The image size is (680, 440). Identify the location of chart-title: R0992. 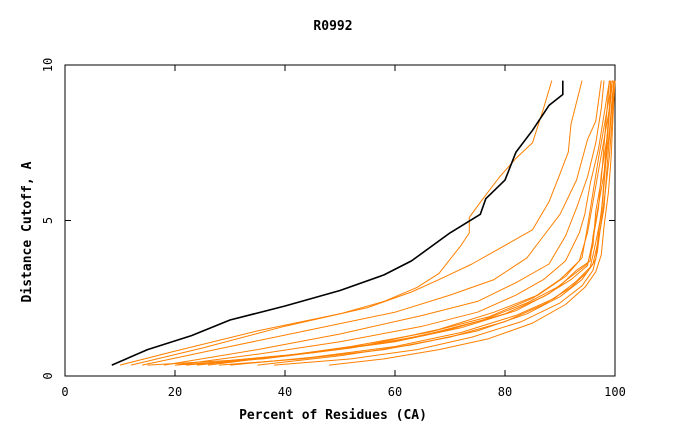
(332, 26).